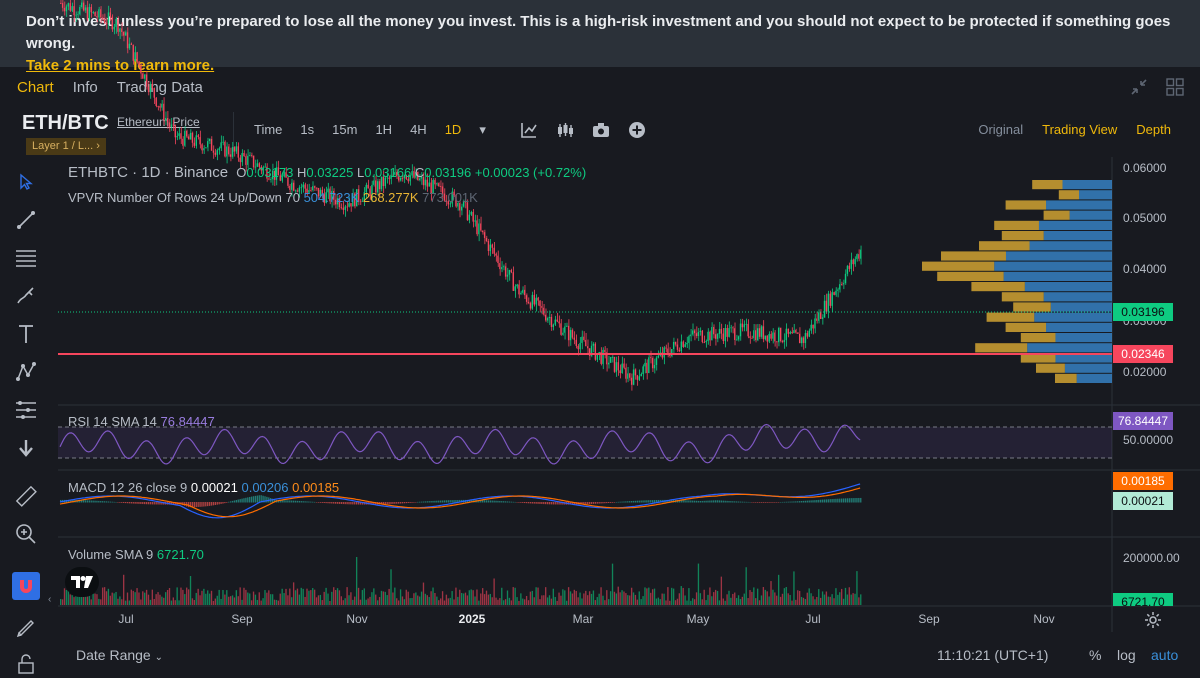 The image size is (1200, 678). Describe the element at coordinates (159, 87) in the screenshot. I see `tab-trading-data: Trading Data` at that location.